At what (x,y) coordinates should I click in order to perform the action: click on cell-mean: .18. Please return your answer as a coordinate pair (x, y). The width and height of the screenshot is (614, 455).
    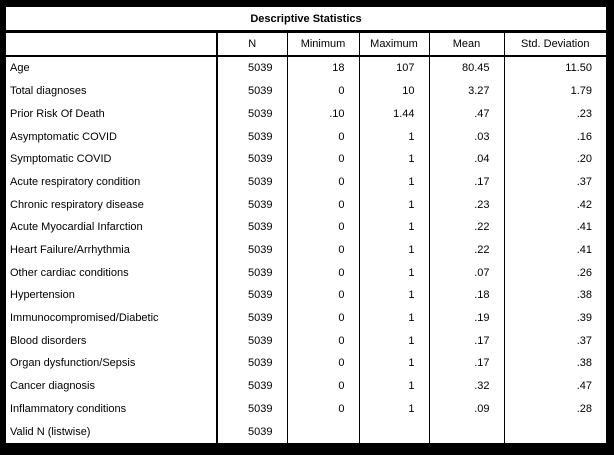
    Looking at the image, I should click on (466, 295).